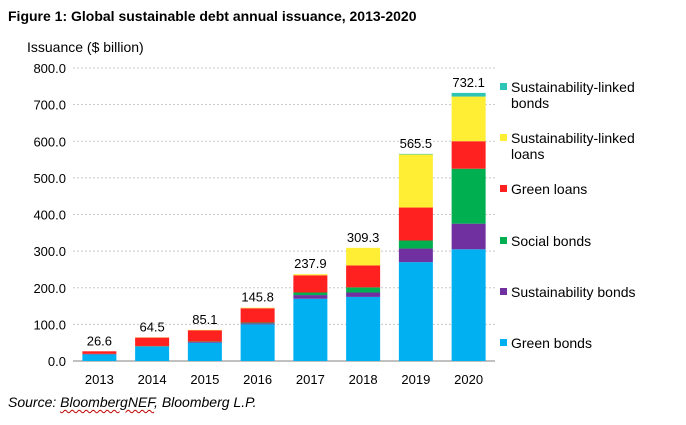  Describe the element at coordinates (363, 379) in the screenshot. I see `x-tick-label: 2018` at that location.